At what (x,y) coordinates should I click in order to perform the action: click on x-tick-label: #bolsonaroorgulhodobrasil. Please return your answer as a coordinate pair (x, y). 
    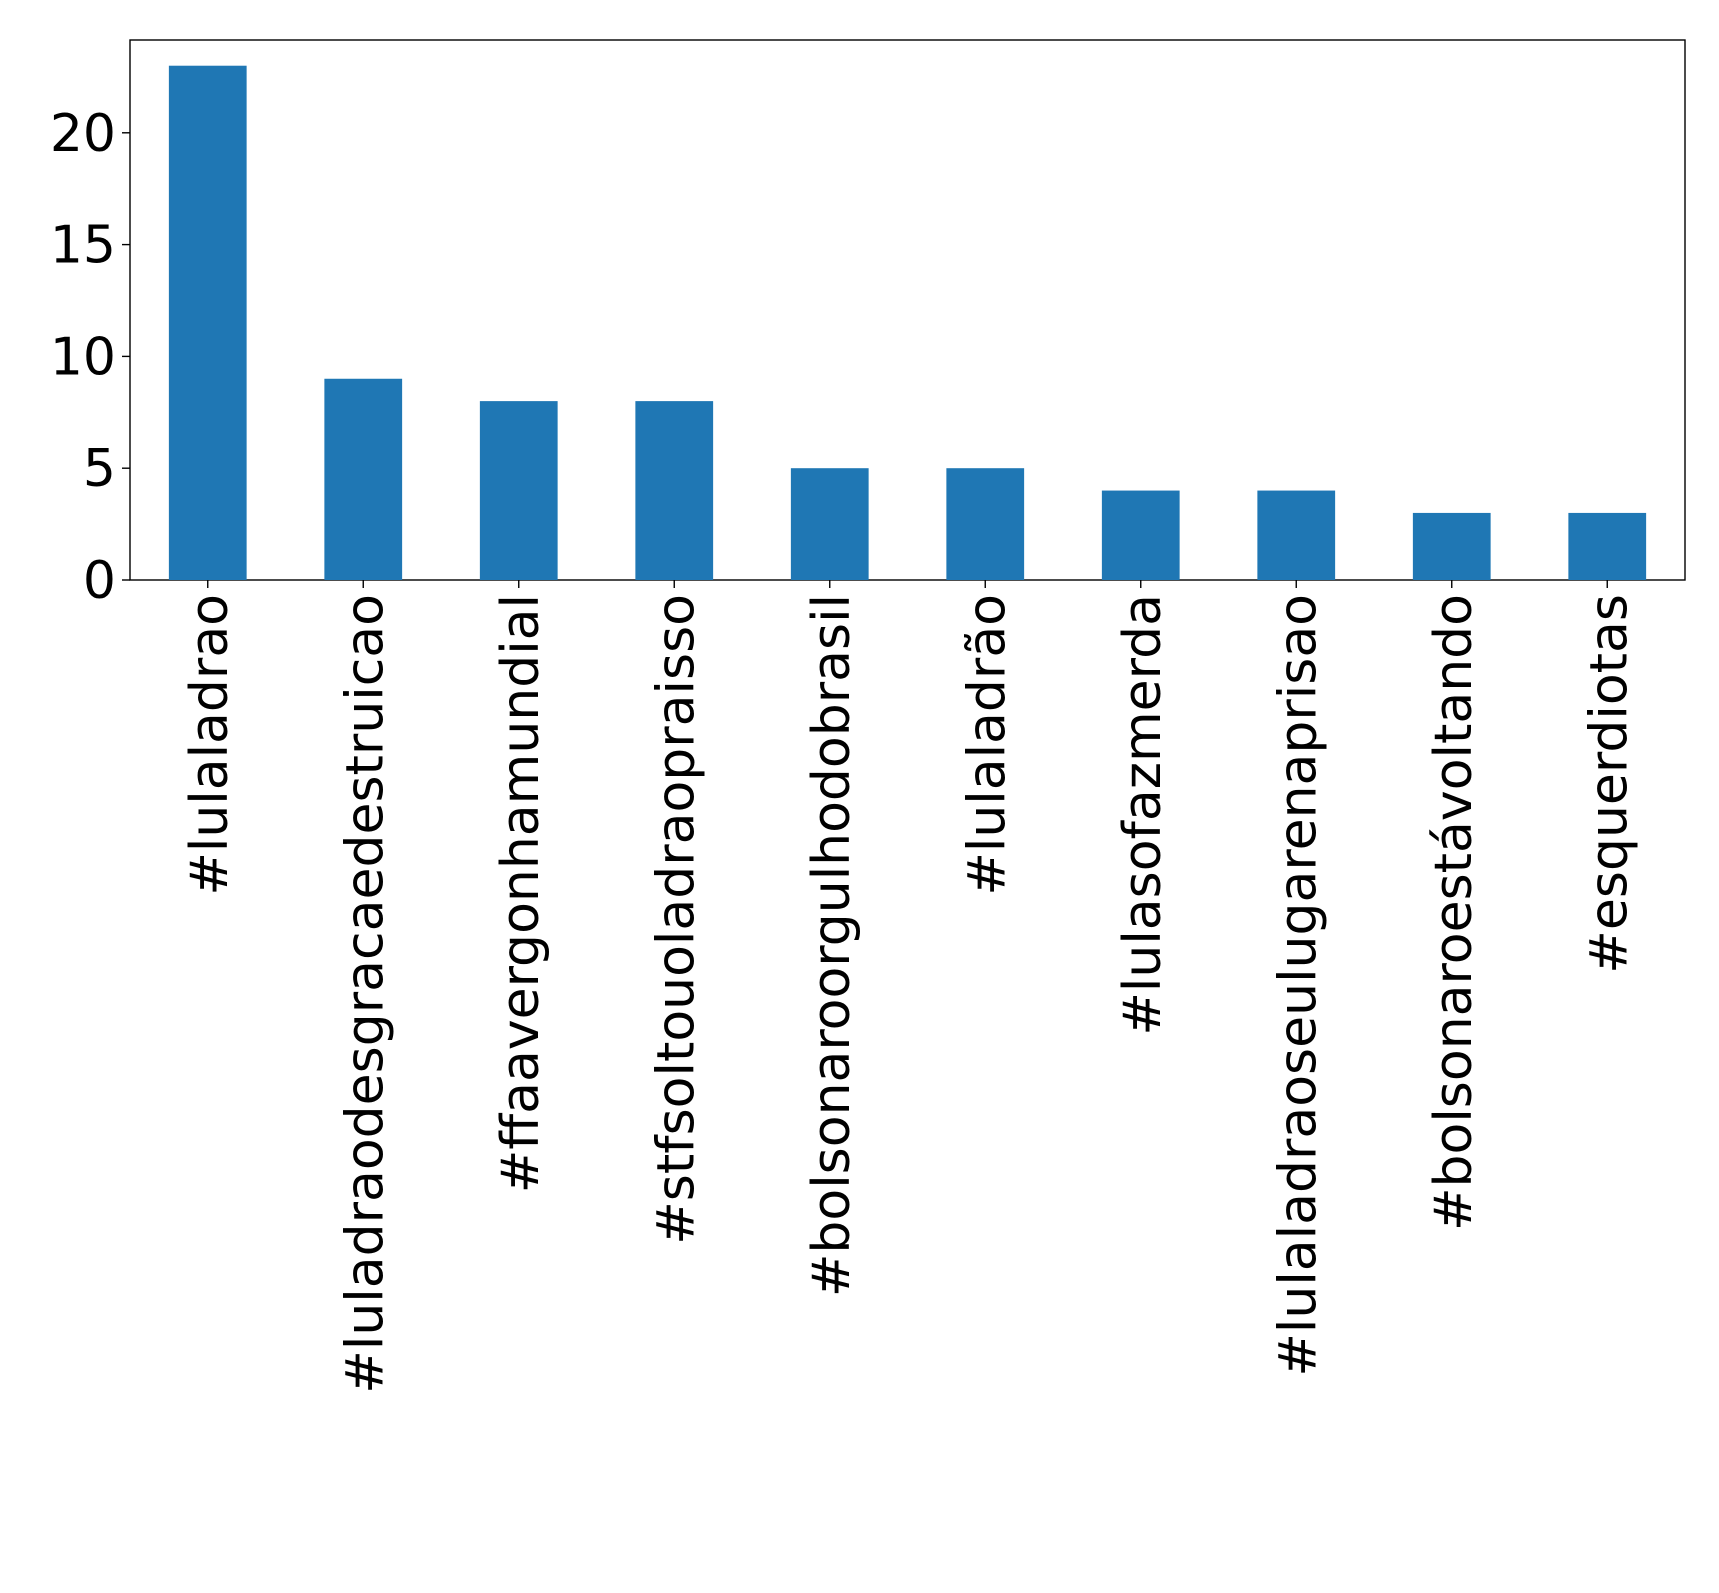
    Looking at the image, I should click on (832, 945).